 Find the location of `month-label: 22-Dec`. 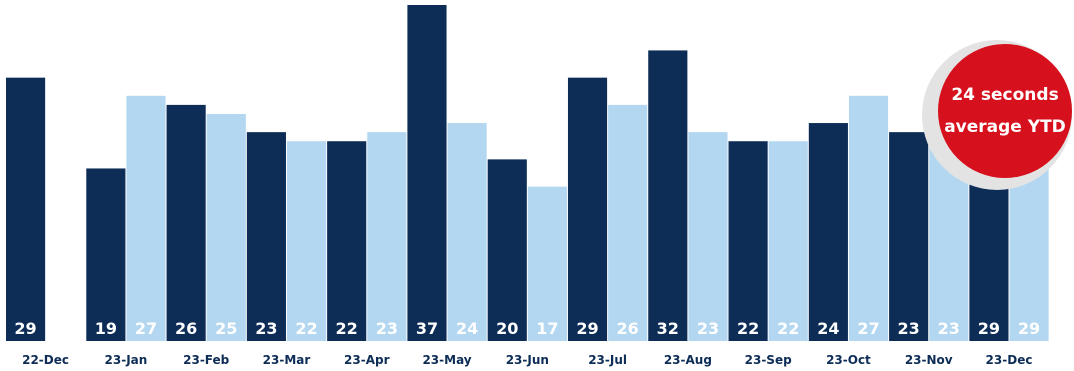

month-label: 22-Dec is located at coordinates (45, 360).